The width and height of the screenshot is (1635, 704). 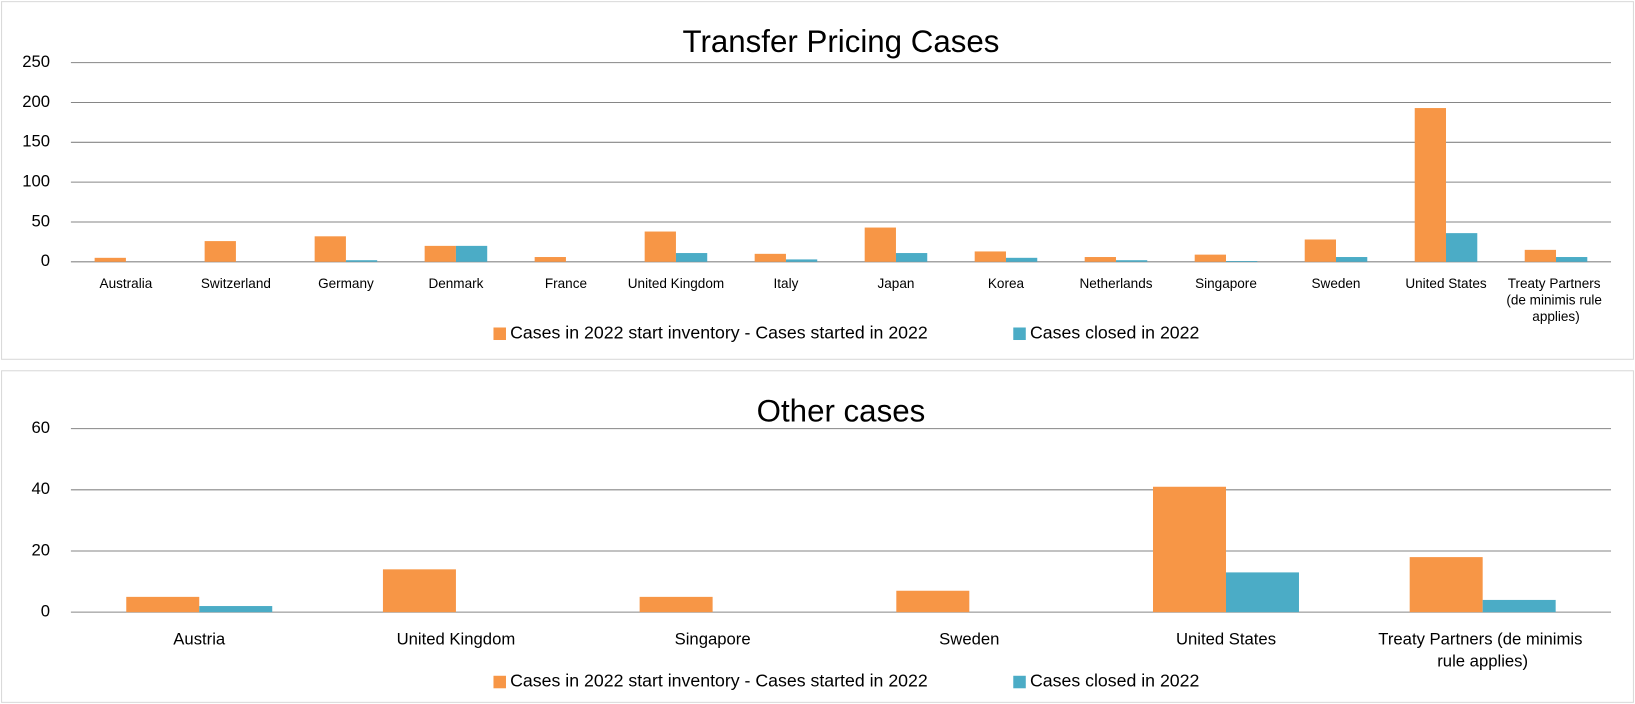 What do you see at coordinates (1006, 283) in the screenshot?
I see `x-tick-label: Korea` at bounding box center [1006, 283].